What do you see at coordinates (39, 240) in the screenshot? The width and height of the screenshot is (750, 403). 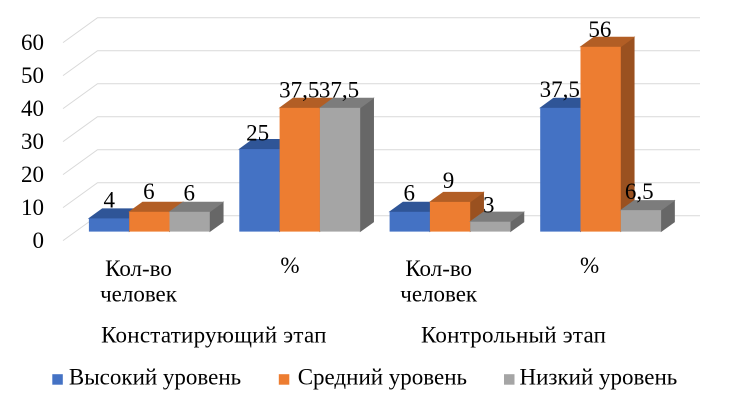 I see `svg-text: 0` at bounding box center [39, 240].